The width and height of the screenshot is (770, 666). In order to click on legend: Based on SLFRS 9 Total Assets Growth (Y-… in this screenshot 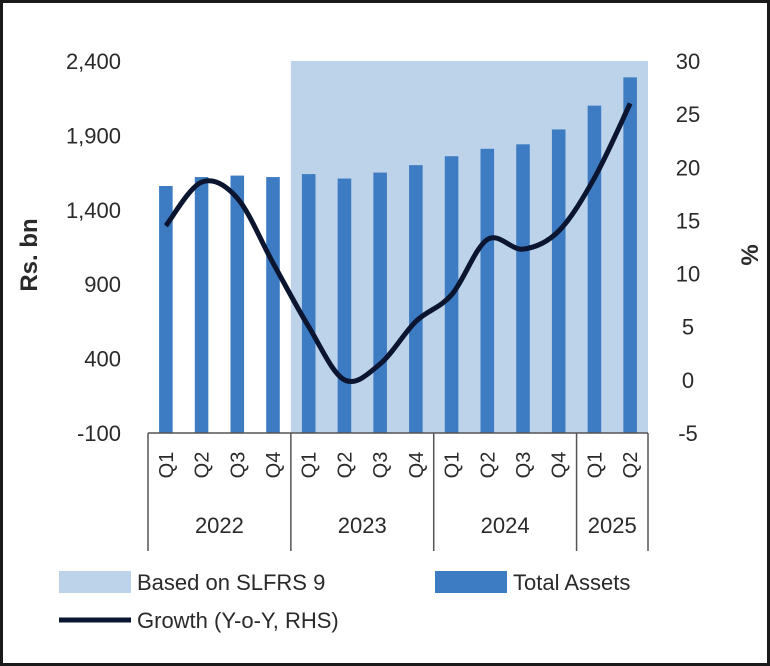, I will do `click(344, 601)`.